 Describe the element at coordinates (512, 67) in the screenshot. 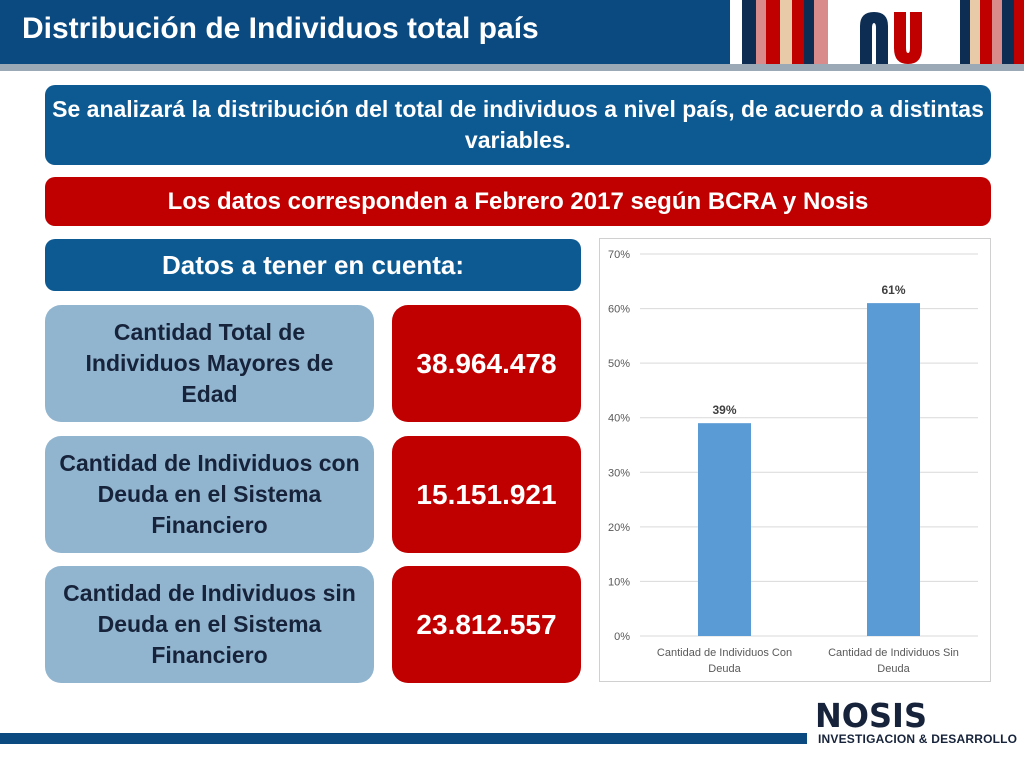

I see `header-underline` at that location.